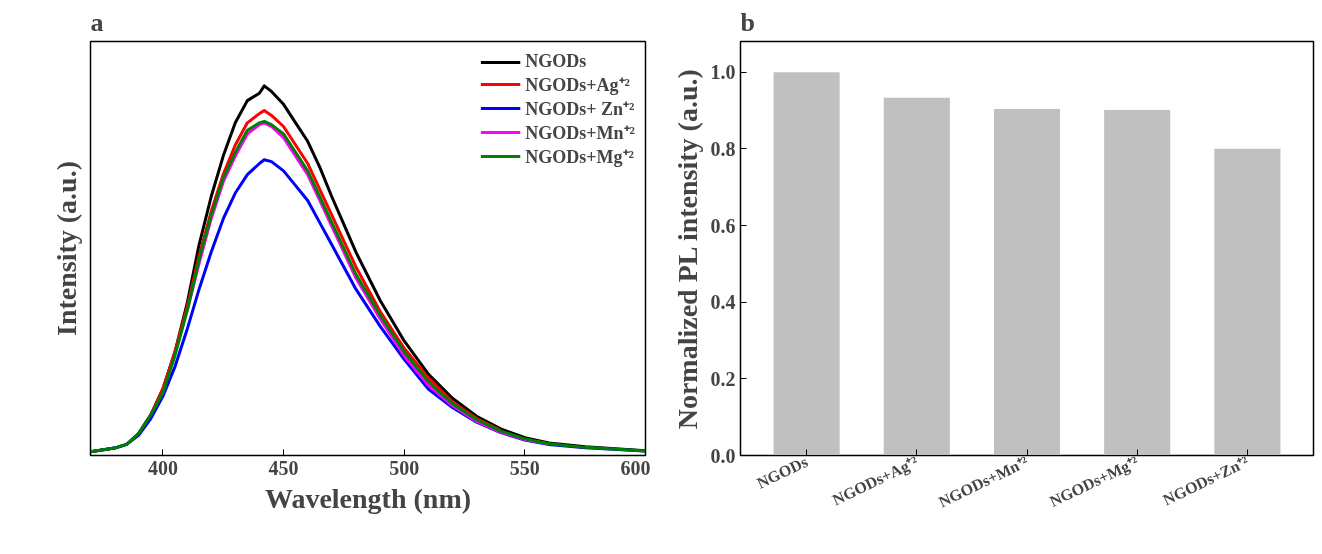  What do you see at coordinates (283, 467) in the screenshot?
I see `x-tick-label: 450` at bounding box center [283, 467].